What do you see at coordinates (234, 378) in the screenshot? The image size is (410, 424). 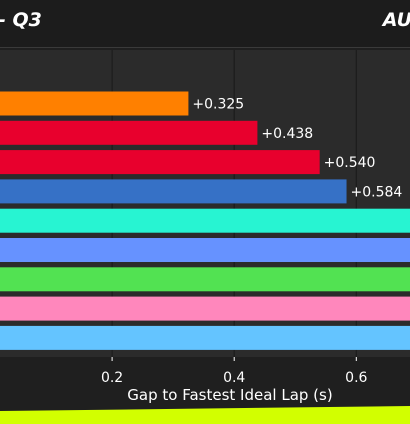 I see `x-tick-label-1: 0.4` at bounding box center [234, 378].